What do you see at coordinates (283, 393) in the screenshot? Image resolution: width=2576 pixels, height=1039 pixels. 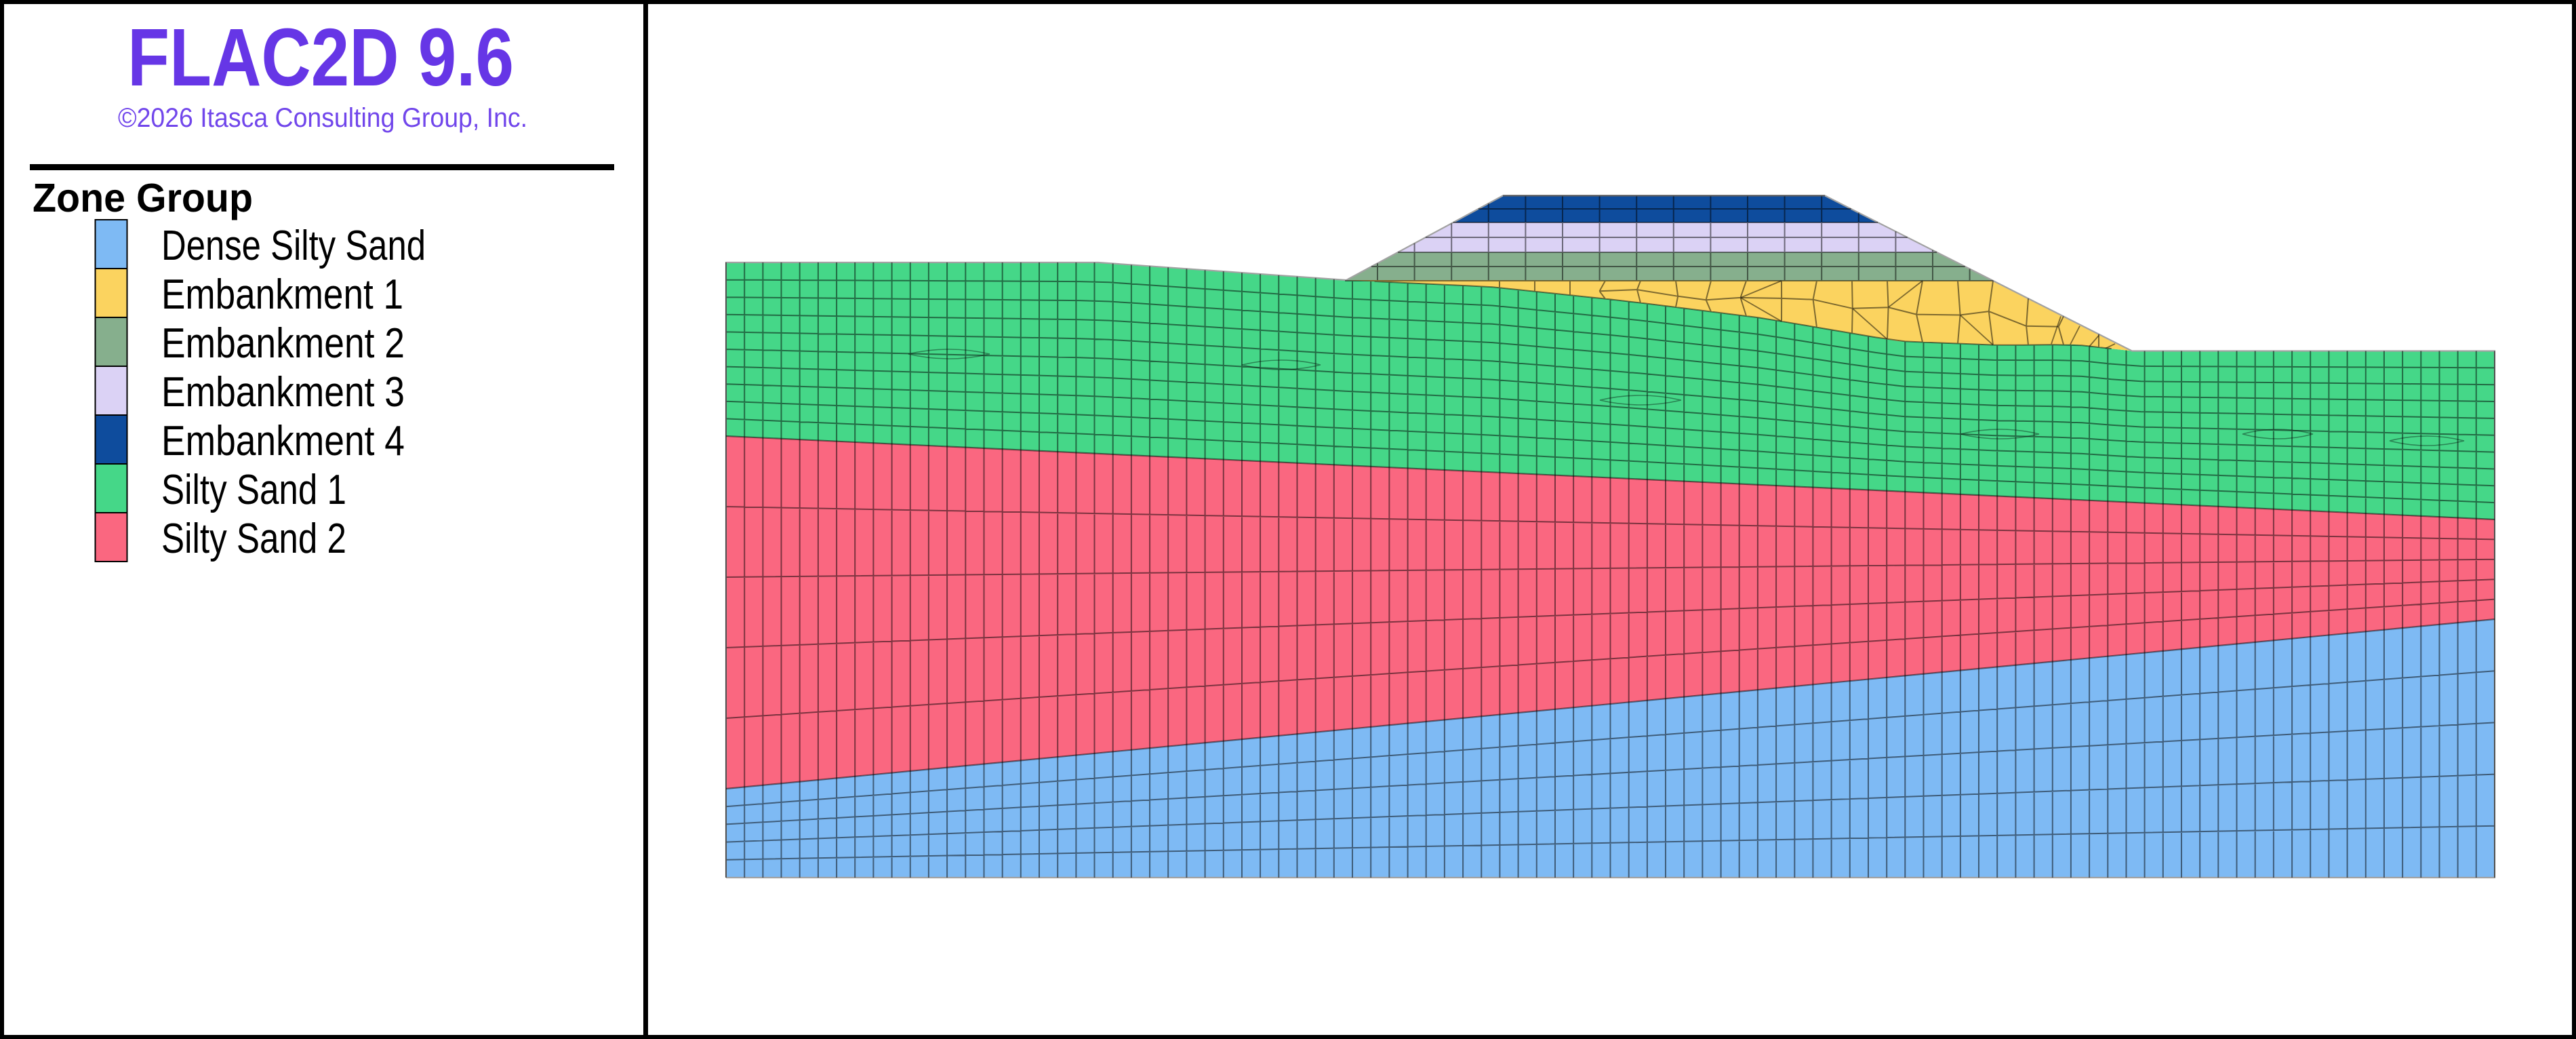 I see `svg-text: Embankment 3` at bounding box center [283, 393].